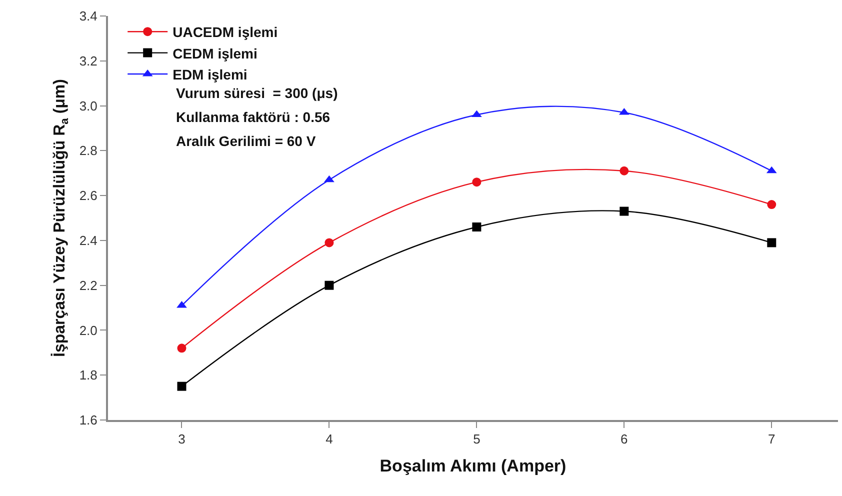 The width and height of the screenshot is (842, 496). Describe the element at coordinates (624, 439) in the screenshot. I see `x-tick-label: 6` at that location.